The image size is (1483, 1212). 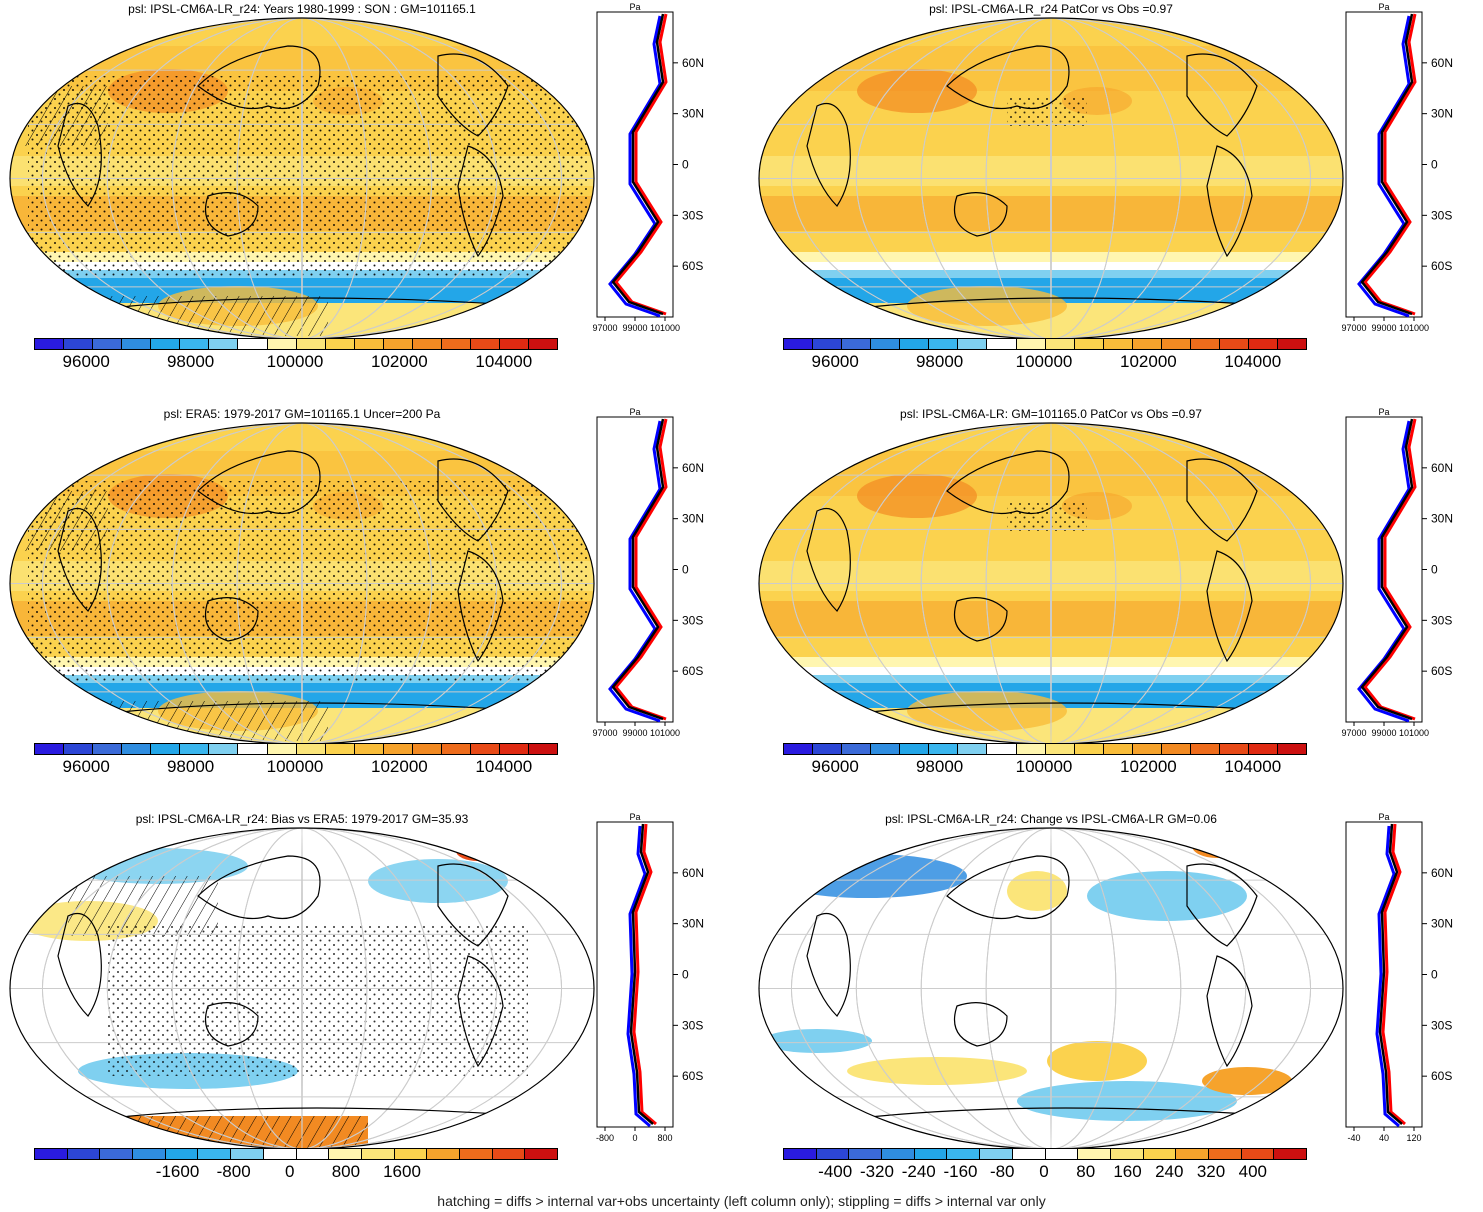 I want to click on colorbar-tick-label: -400, so click(x=835, y=1172).